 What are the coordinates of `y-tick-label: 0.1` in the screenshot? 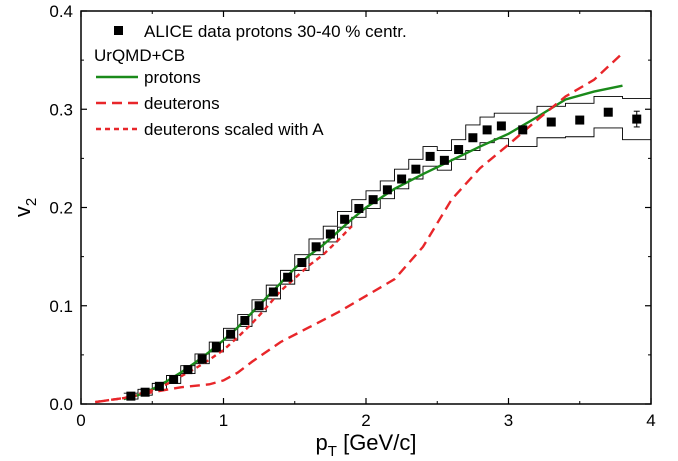 It's located at (61, 306).